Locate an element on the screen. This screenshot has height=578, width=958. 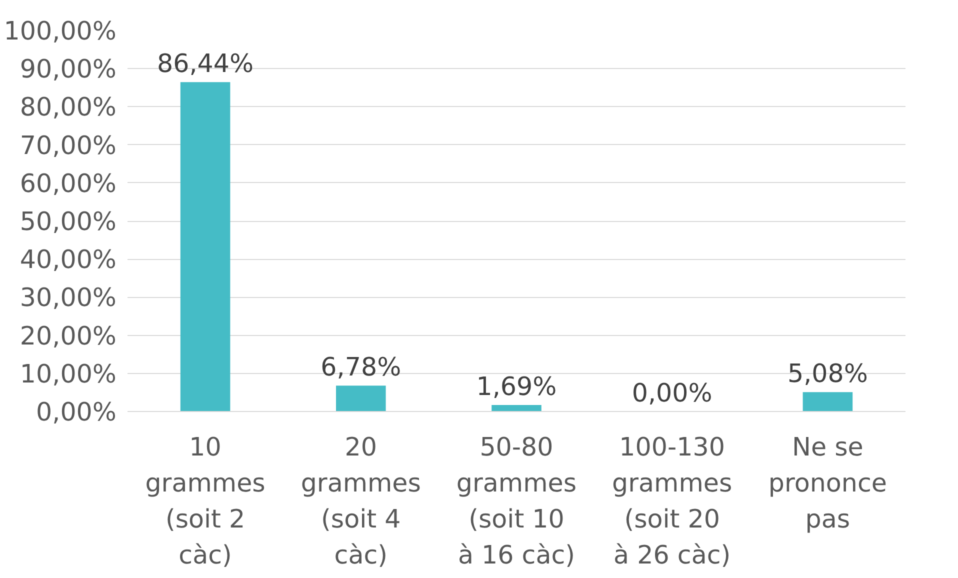
y-tick-label: 90,00% is located at coordinates (68, 69).